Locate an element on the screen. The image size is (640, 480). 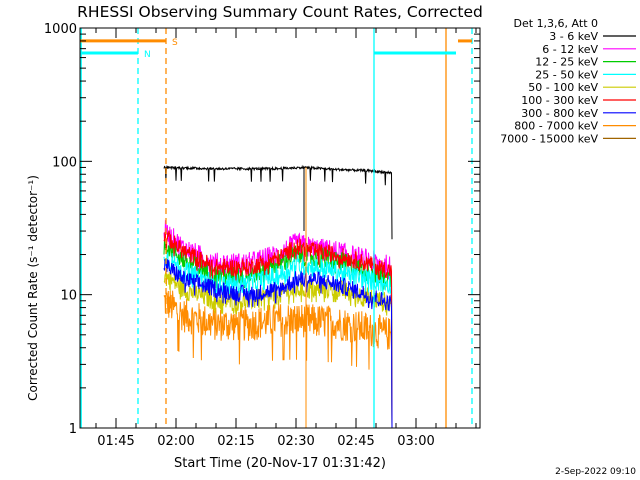
legend-label-2: 6 - 12 keV is located at coordinates (570, 49).